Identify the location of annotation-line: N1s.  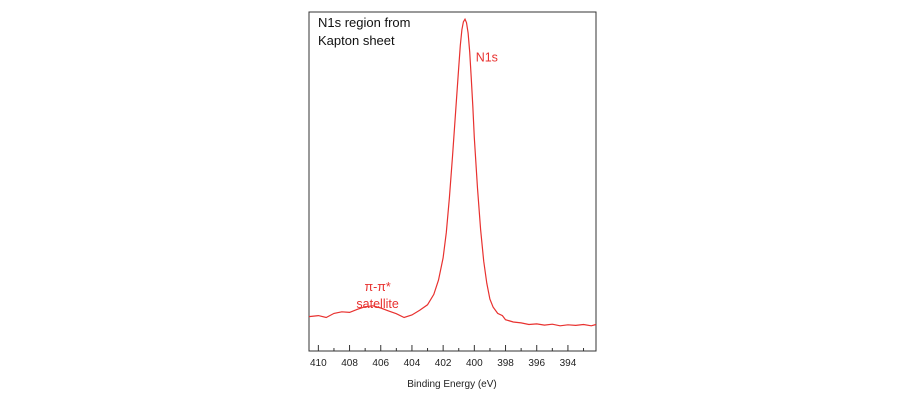
(487, 57).